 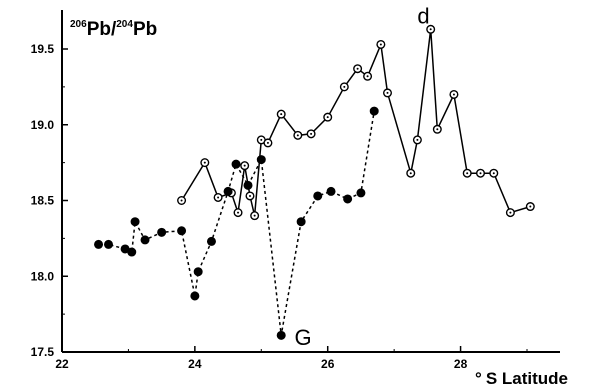 I want to click on y-tick-label: 18.5, so click(x=43, y=201).